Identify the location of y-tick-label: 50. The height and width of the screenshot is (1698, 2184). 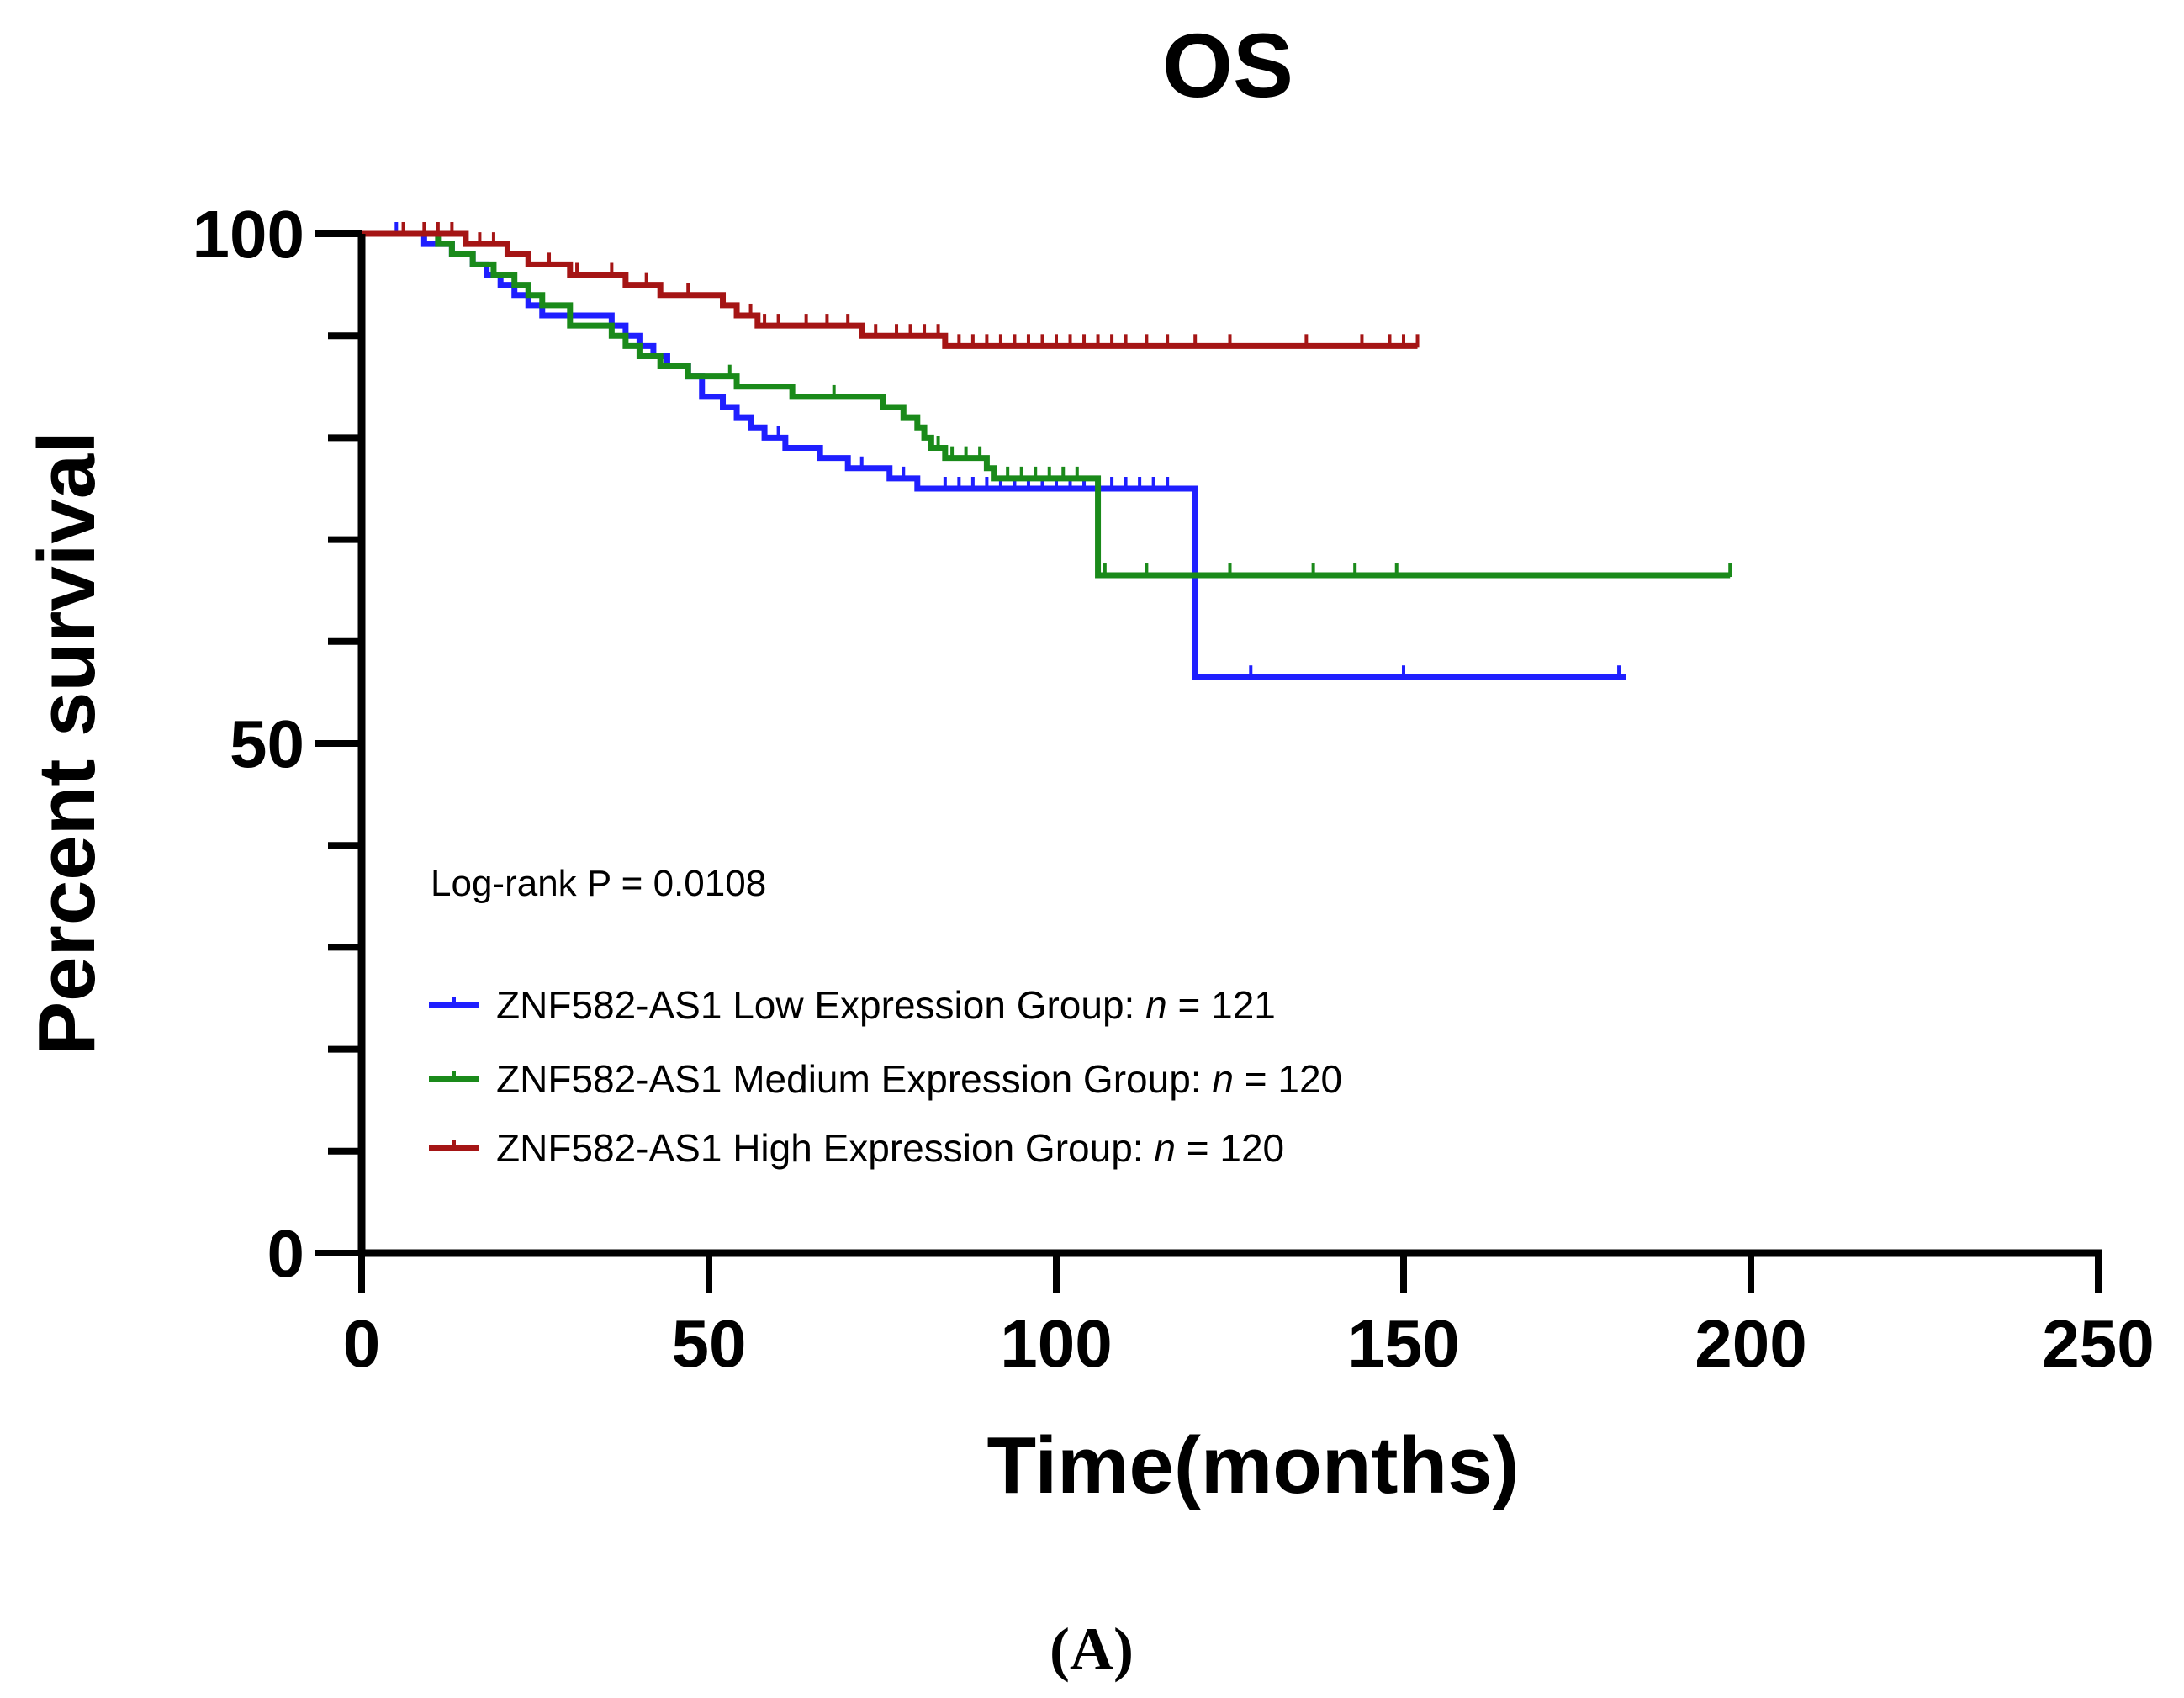
(267, 743).